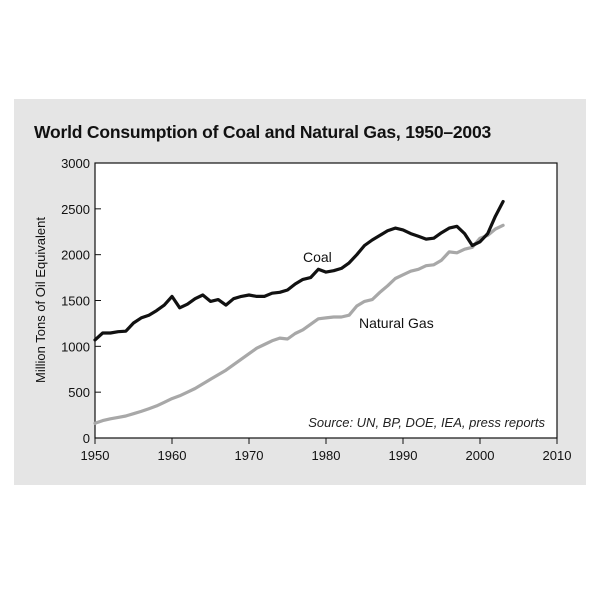 The image size is (600, 600). Describe the element at coordinates (86, 438) in the screenshot. I see `y-tick-label: 0` at that location.